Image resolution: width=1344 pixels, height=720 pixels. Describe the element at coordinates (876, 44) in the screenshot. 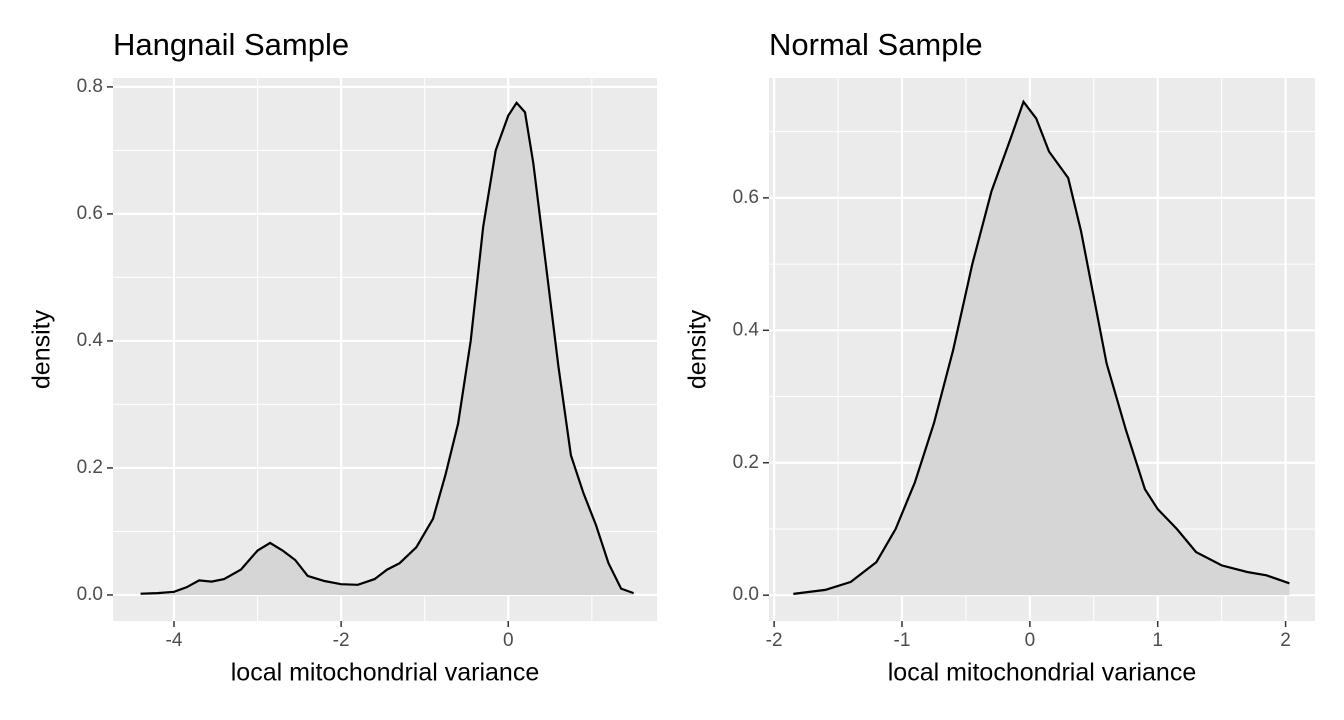

I see `chart-title: Normal Sample` at that location.